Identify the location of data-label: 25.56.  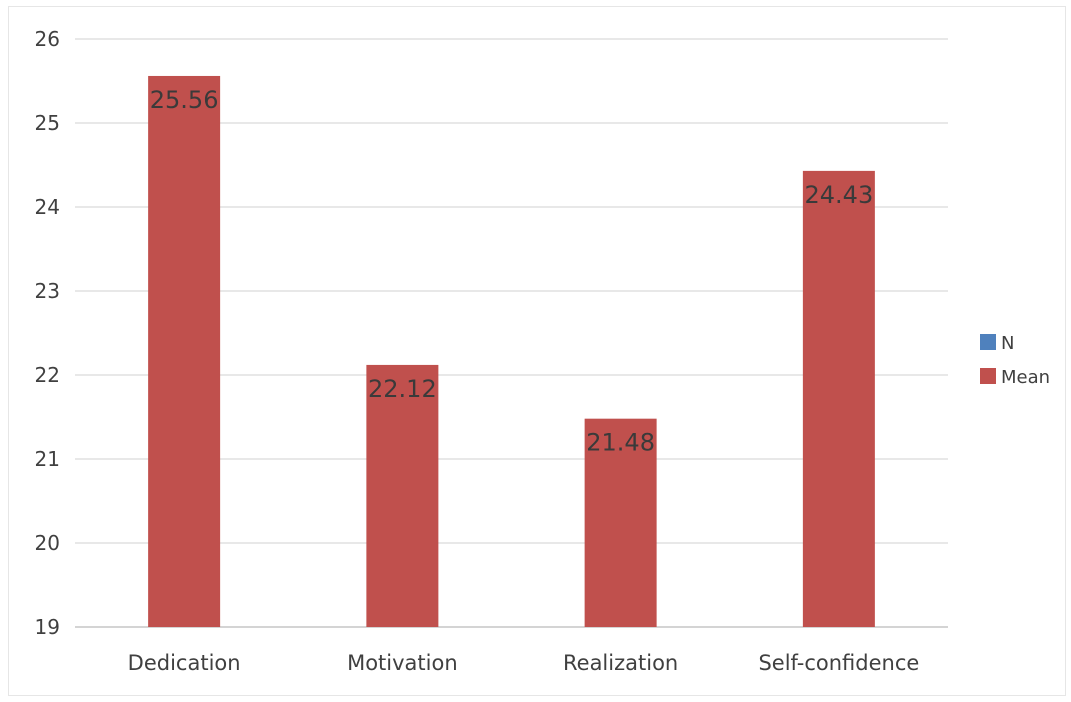
(184, 100).